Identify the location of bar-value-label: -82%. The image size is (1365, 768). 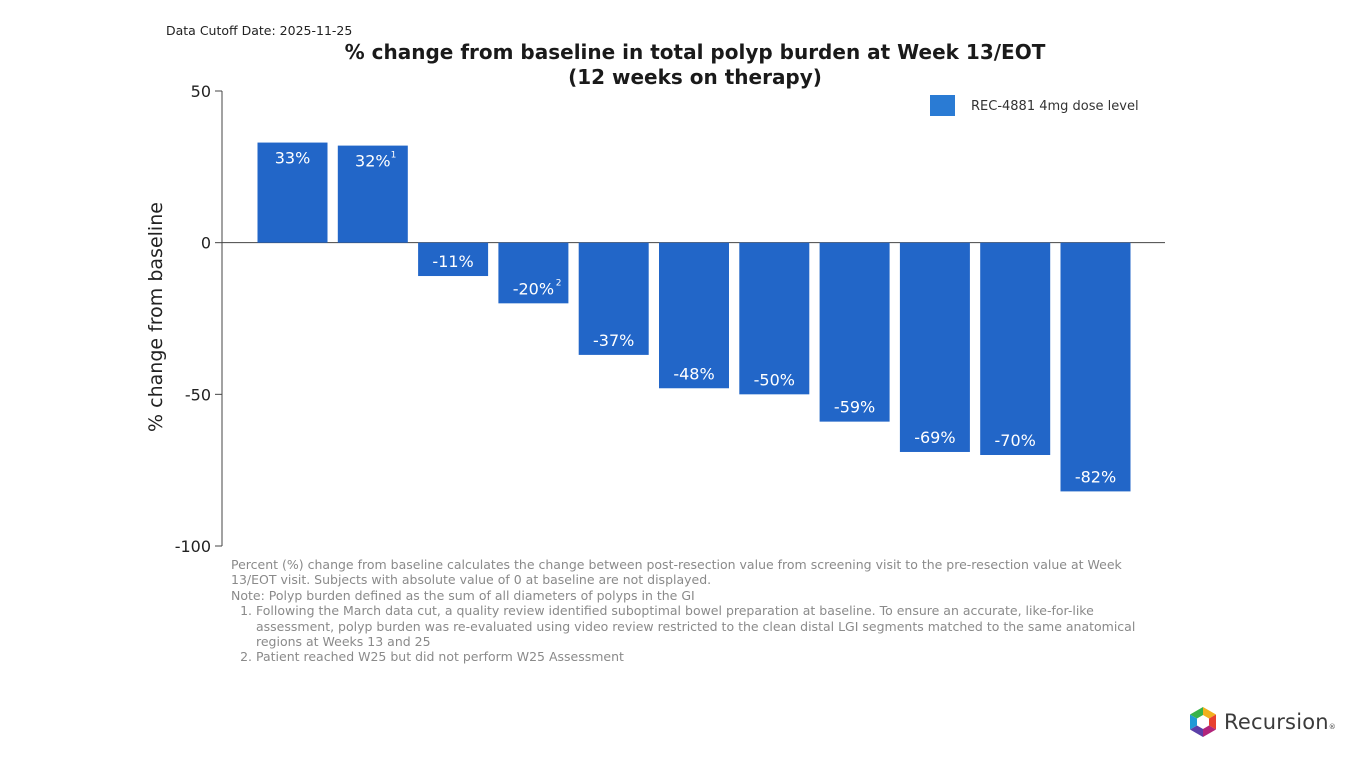
(1095, 476).